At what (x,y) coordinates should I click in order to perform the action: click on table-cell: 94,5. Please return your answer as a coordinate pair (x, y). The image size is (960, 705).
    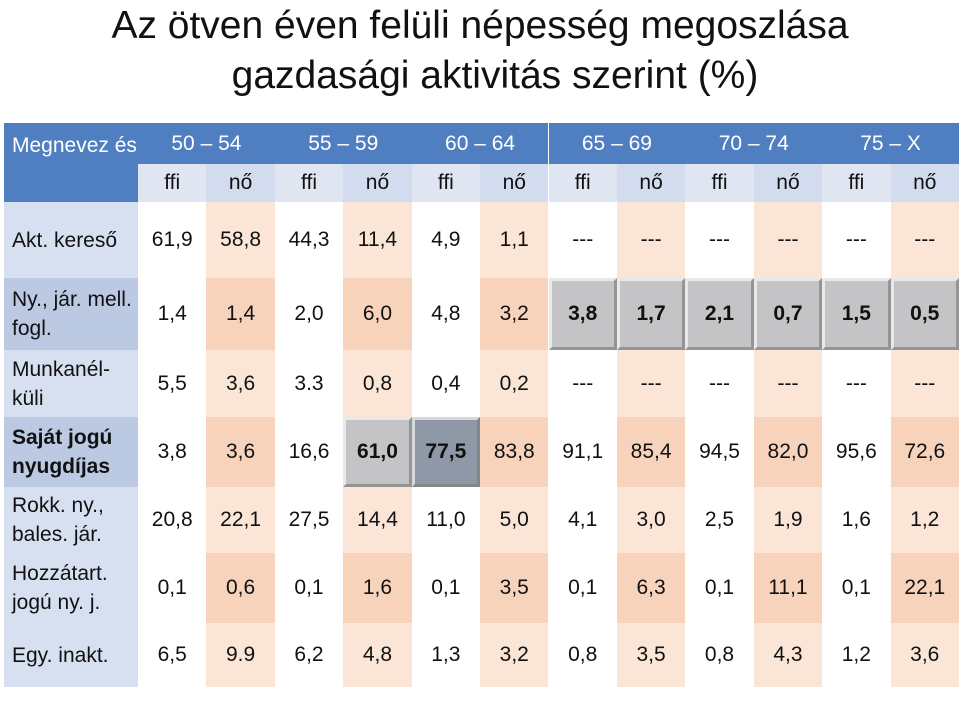
    Looking at the image, I should click on (719, 452).